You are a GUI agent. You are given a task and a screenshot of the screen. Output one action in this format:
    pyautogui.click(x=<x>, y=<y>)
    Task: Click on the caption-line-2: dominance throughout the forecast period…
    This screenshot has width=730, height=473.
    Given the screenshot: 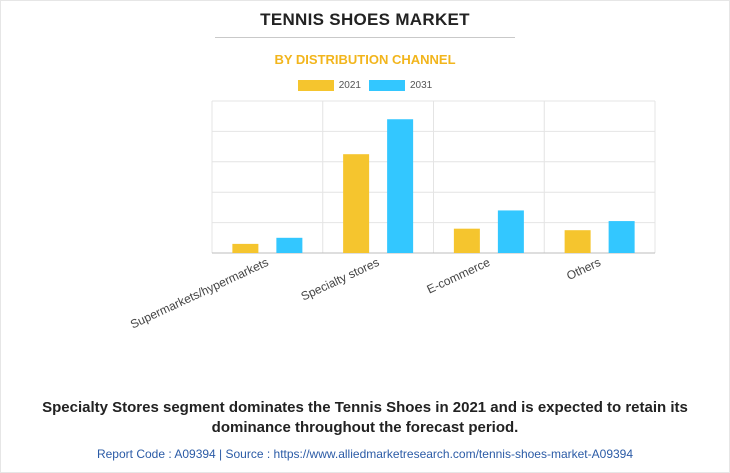 What is the action you would take?
    pyautogui.click(x=365, y=427)
    